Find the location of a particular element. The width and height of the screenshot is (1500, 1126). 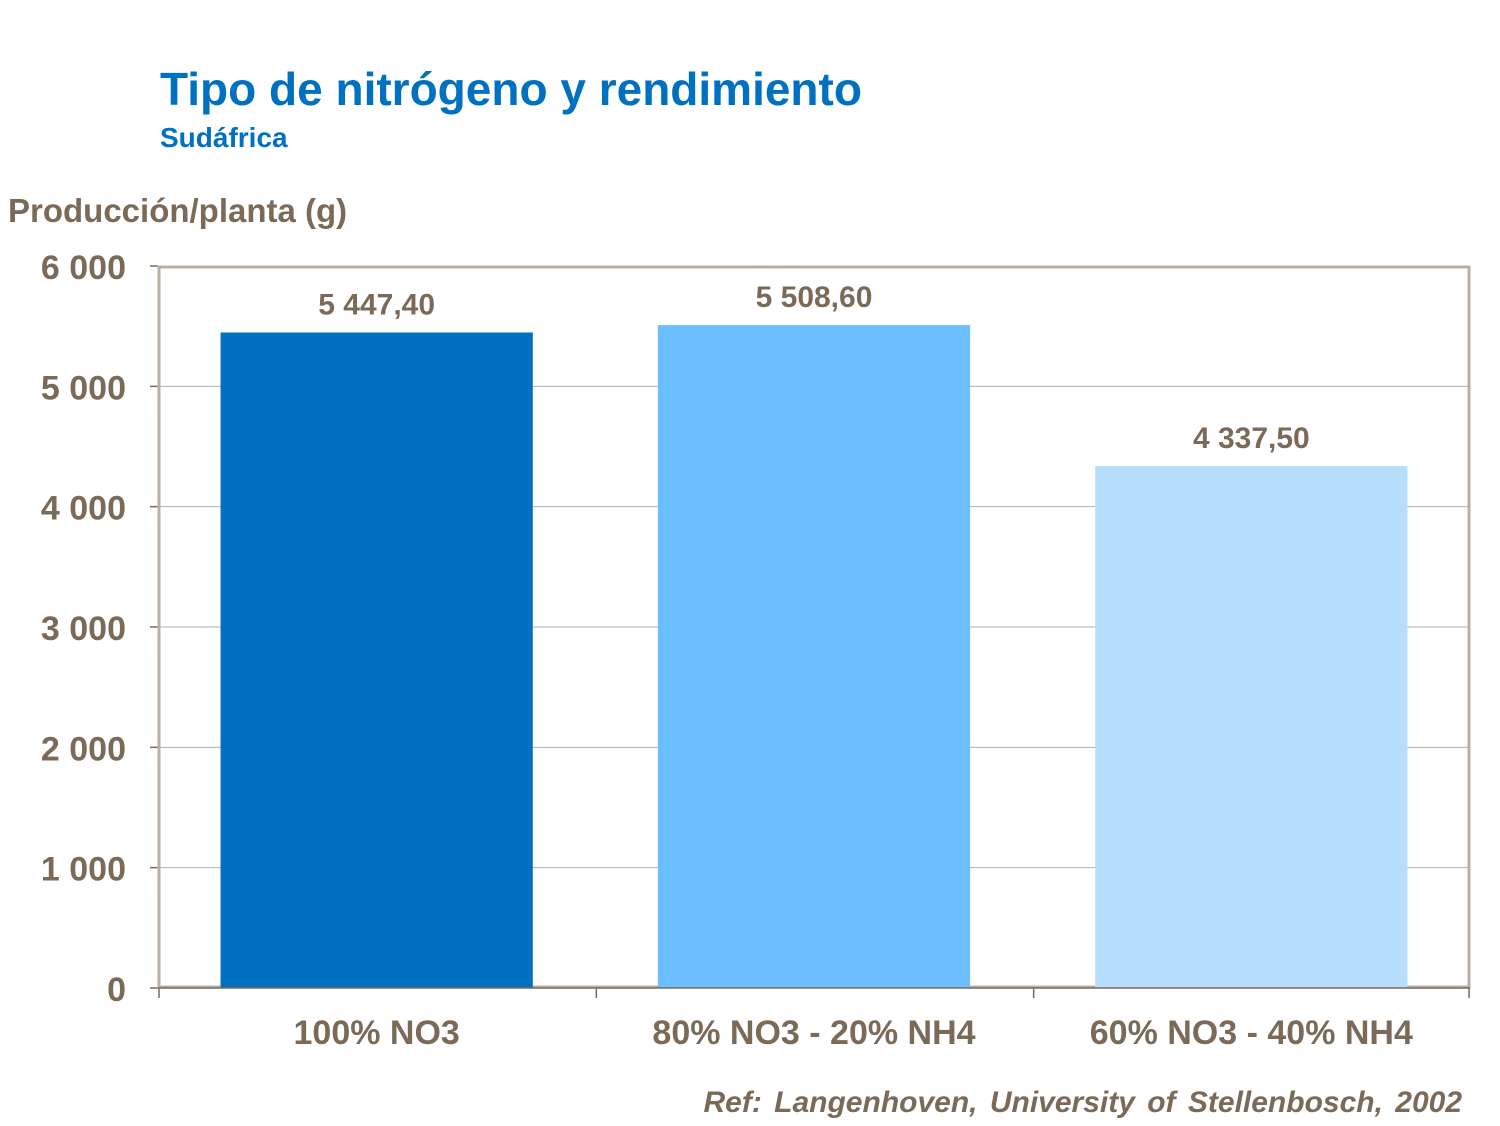

x-tick-label: 100% NO3 is located at coordinates (377, 1033).